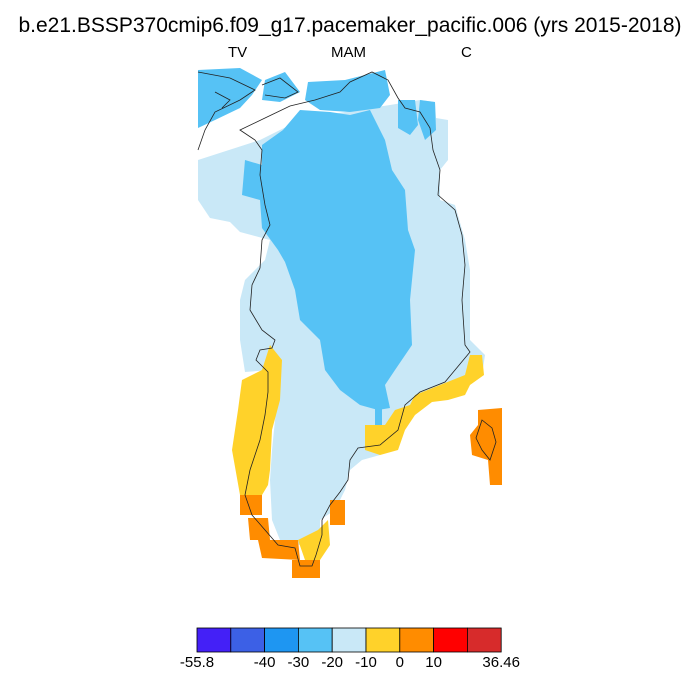 The width and height of the screenshot is (700, 700). Describe the element at coordinates (264, 662) in the screenshot. I see `colorbar-label: -40` at that location.